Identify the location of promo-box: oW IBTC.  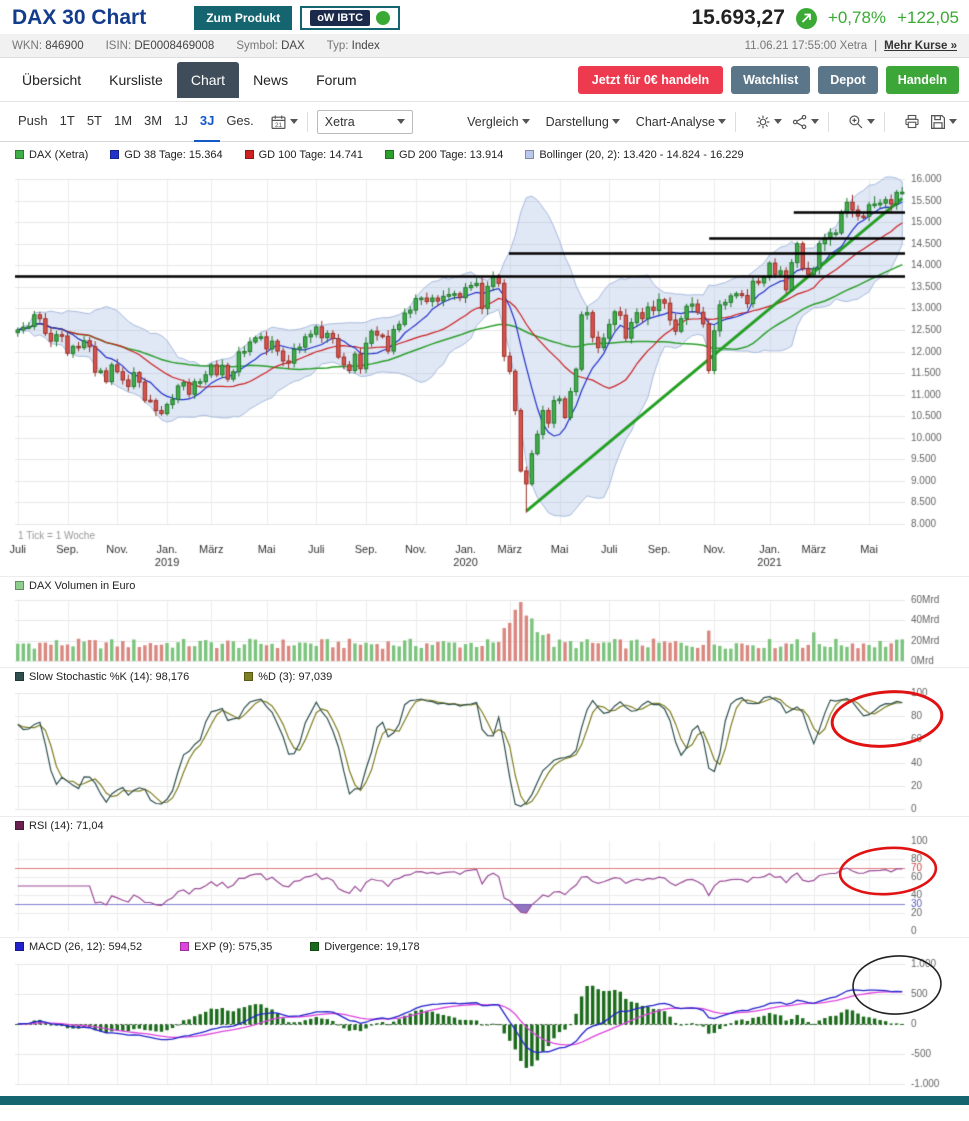
(350, 18).